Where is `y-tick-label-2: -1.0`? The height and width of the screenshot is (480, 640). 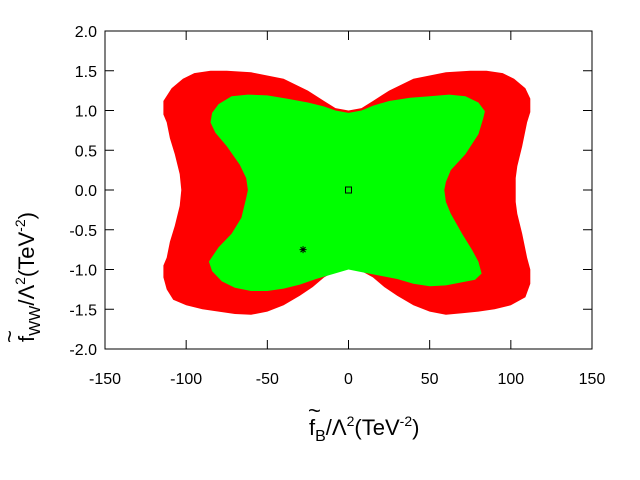
y-tick-label-2: -1.0 is located at coordinates (83, 271).